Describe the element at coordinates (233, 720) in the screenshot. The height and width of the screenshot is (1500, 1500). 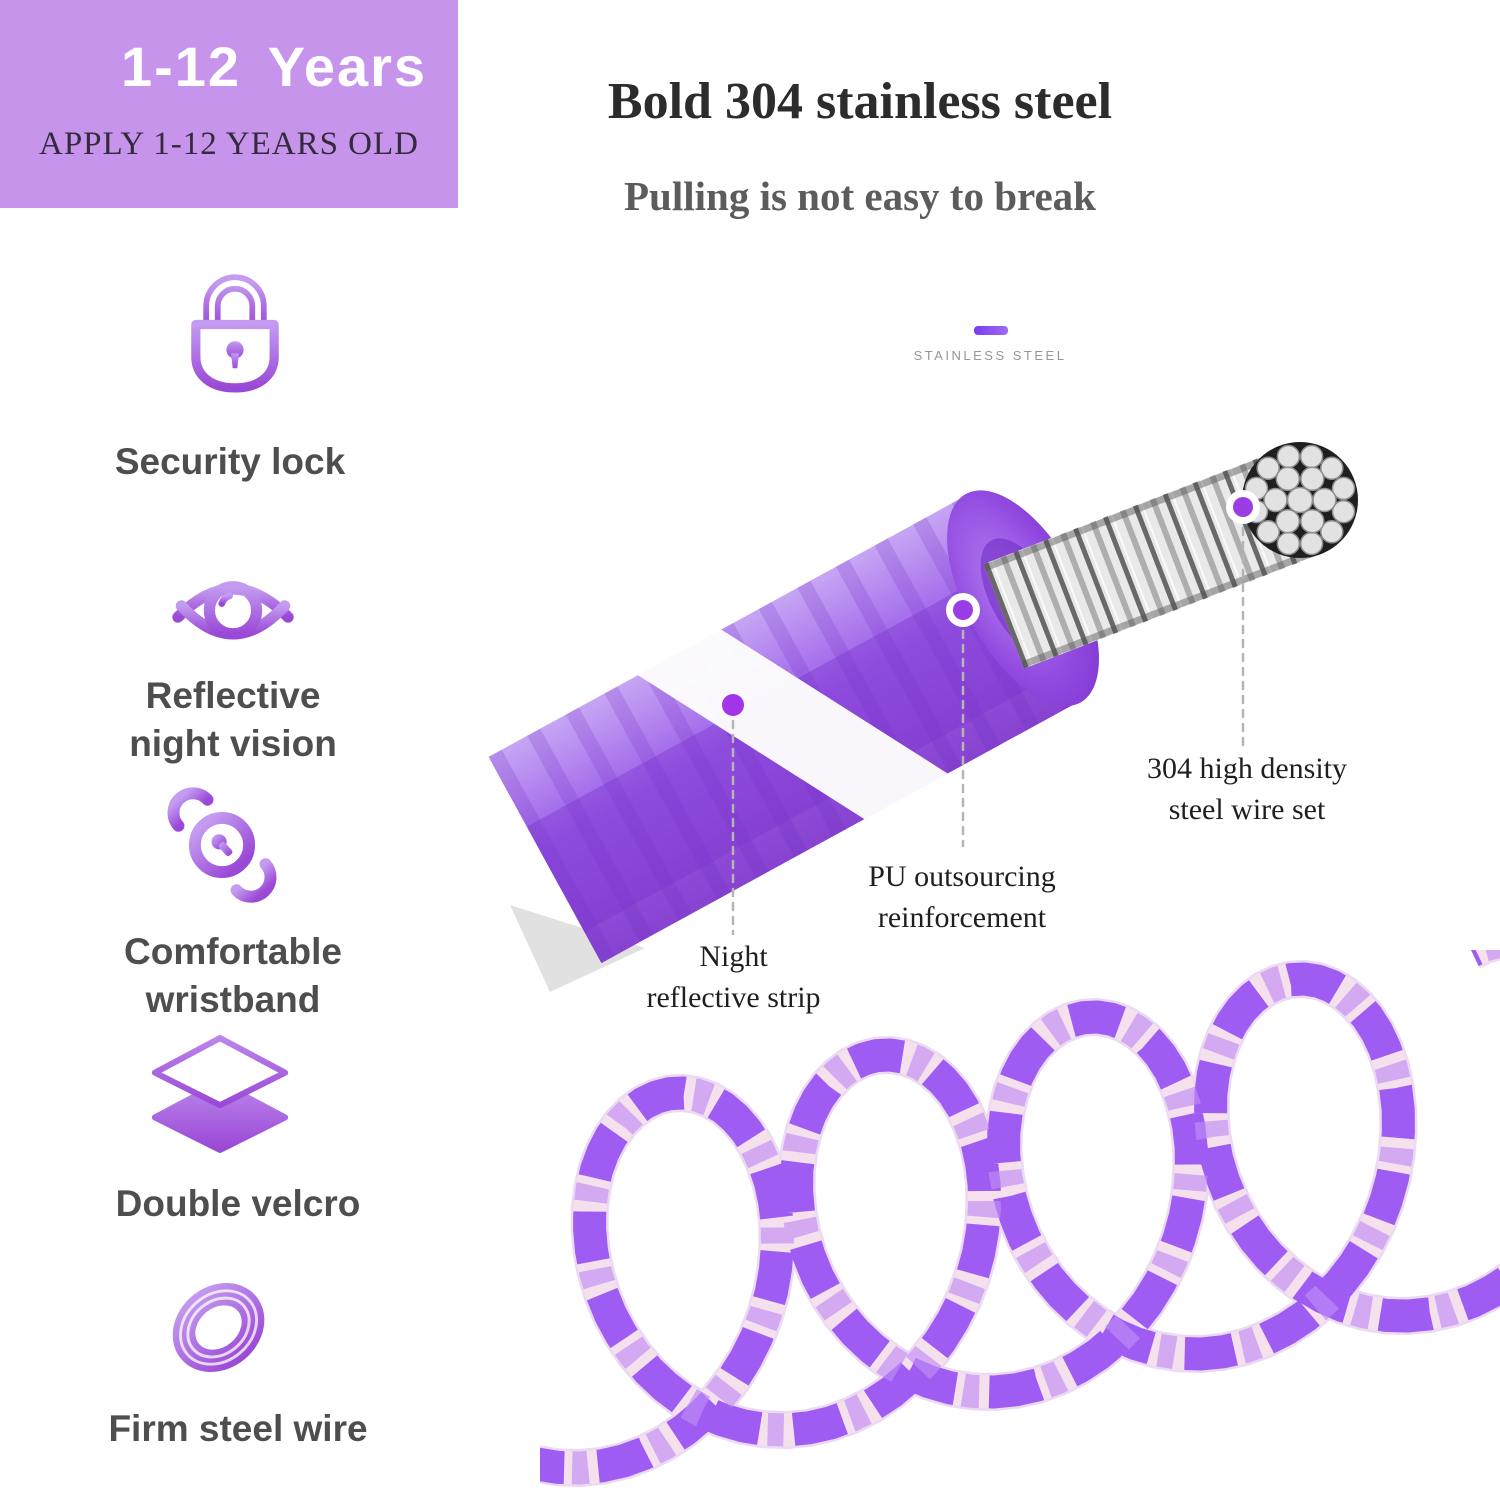
I see `feature-label-reflective-night-vision: Reflective night vision` at that location.